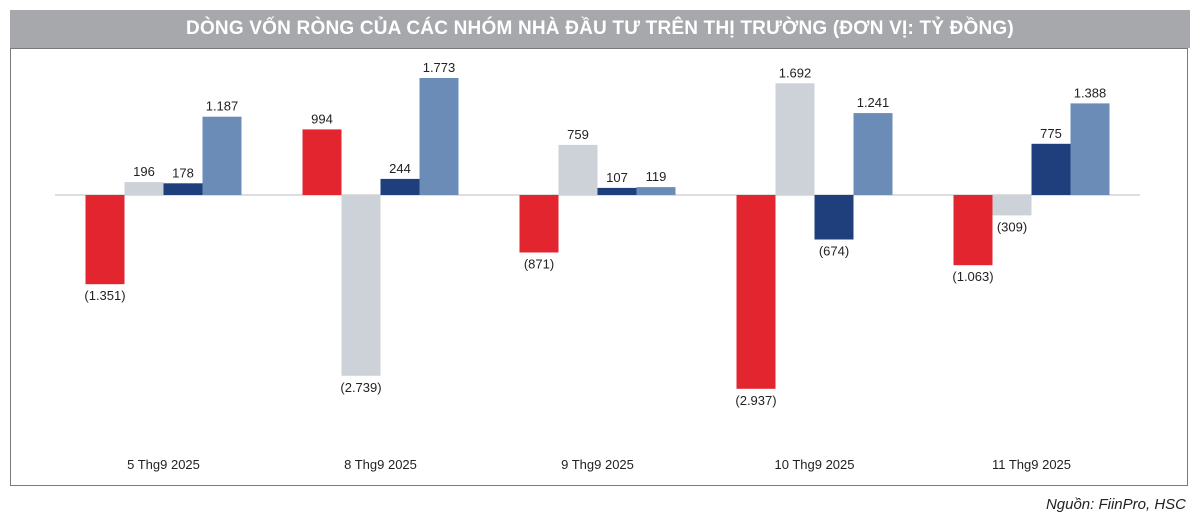 This screenshot has height=528, width=1200. Describe the element at coordinates (1090, 92) in the screenshot. I see `data-label: 1.388` at that location.